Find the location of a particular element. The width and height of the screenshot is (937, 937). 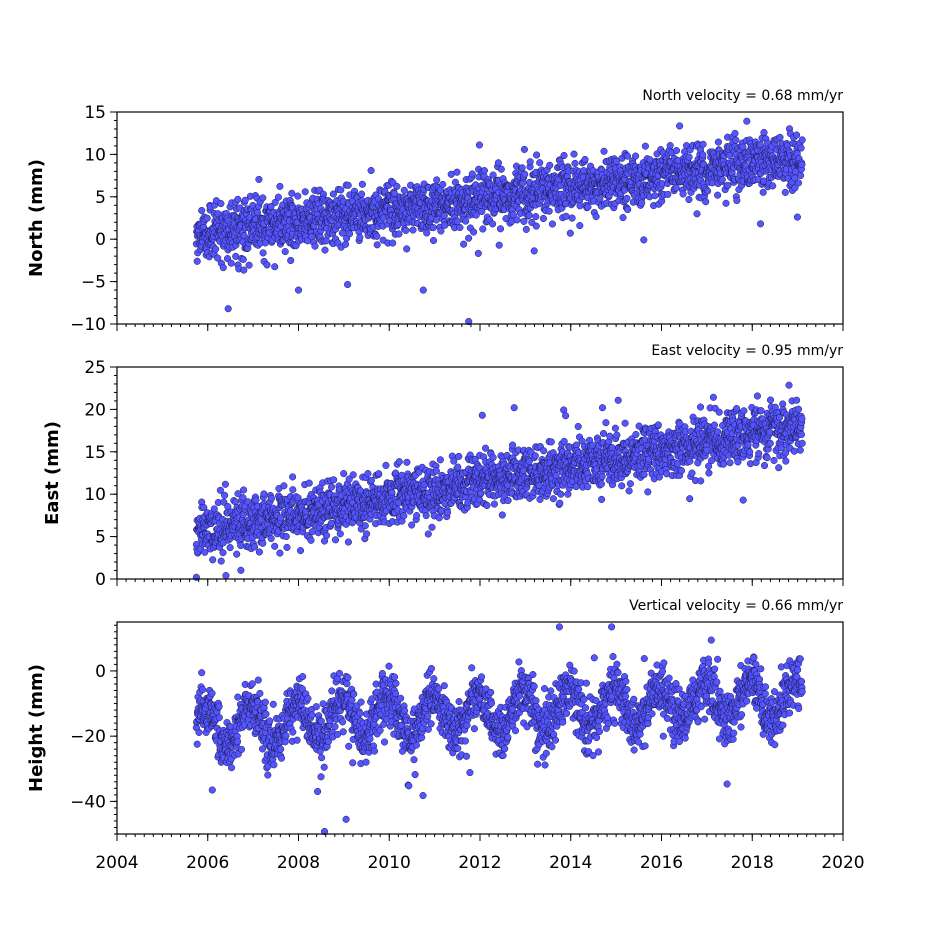

y-axis-label: Height (mm) is located at coordinates (36, 728).